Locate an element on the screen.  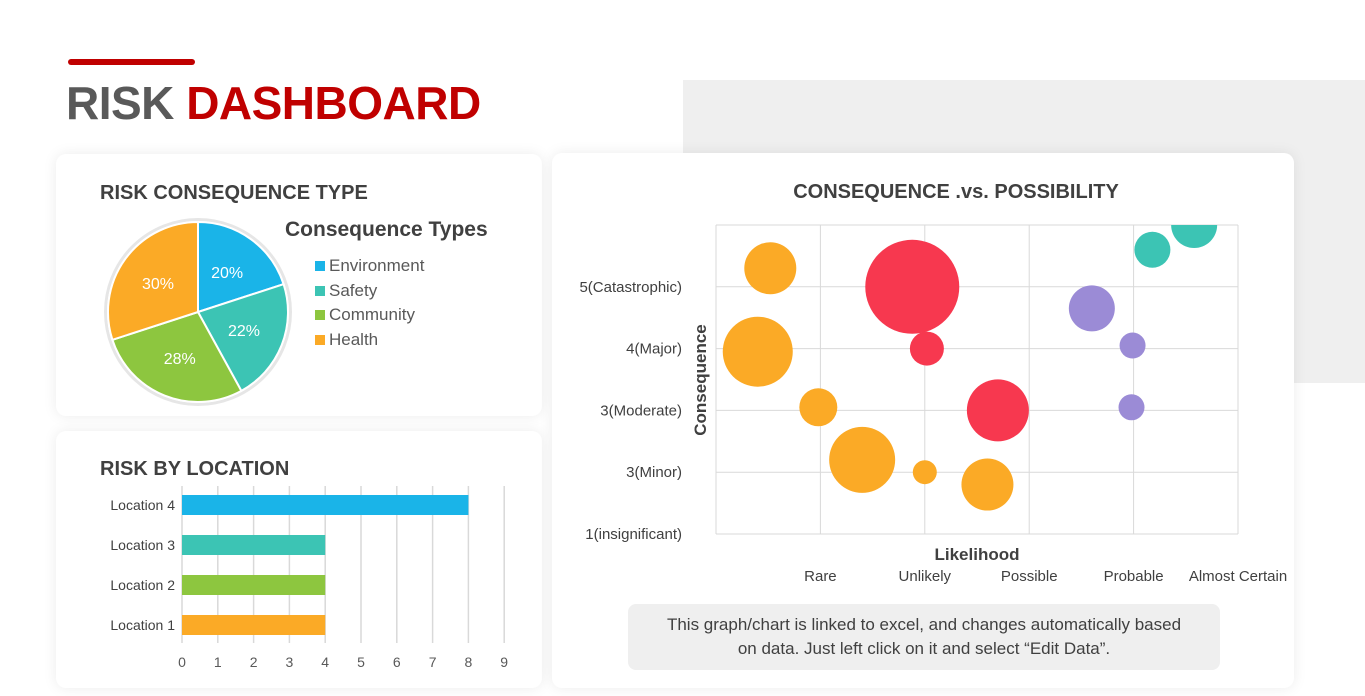
legend-label-environment: Environment is located at coordinates (377, 266).